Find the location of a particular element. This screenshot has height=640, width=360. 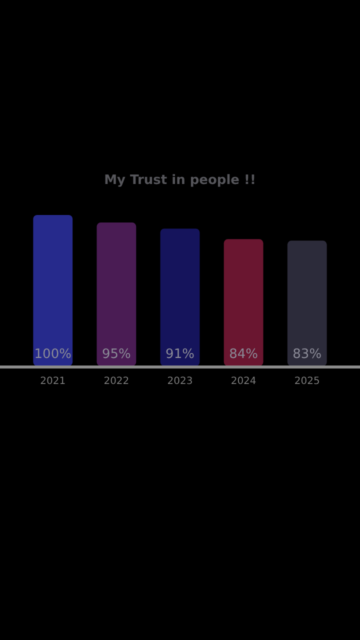

chart-title: My Trust in people !! is located at coordinates (180, 180).